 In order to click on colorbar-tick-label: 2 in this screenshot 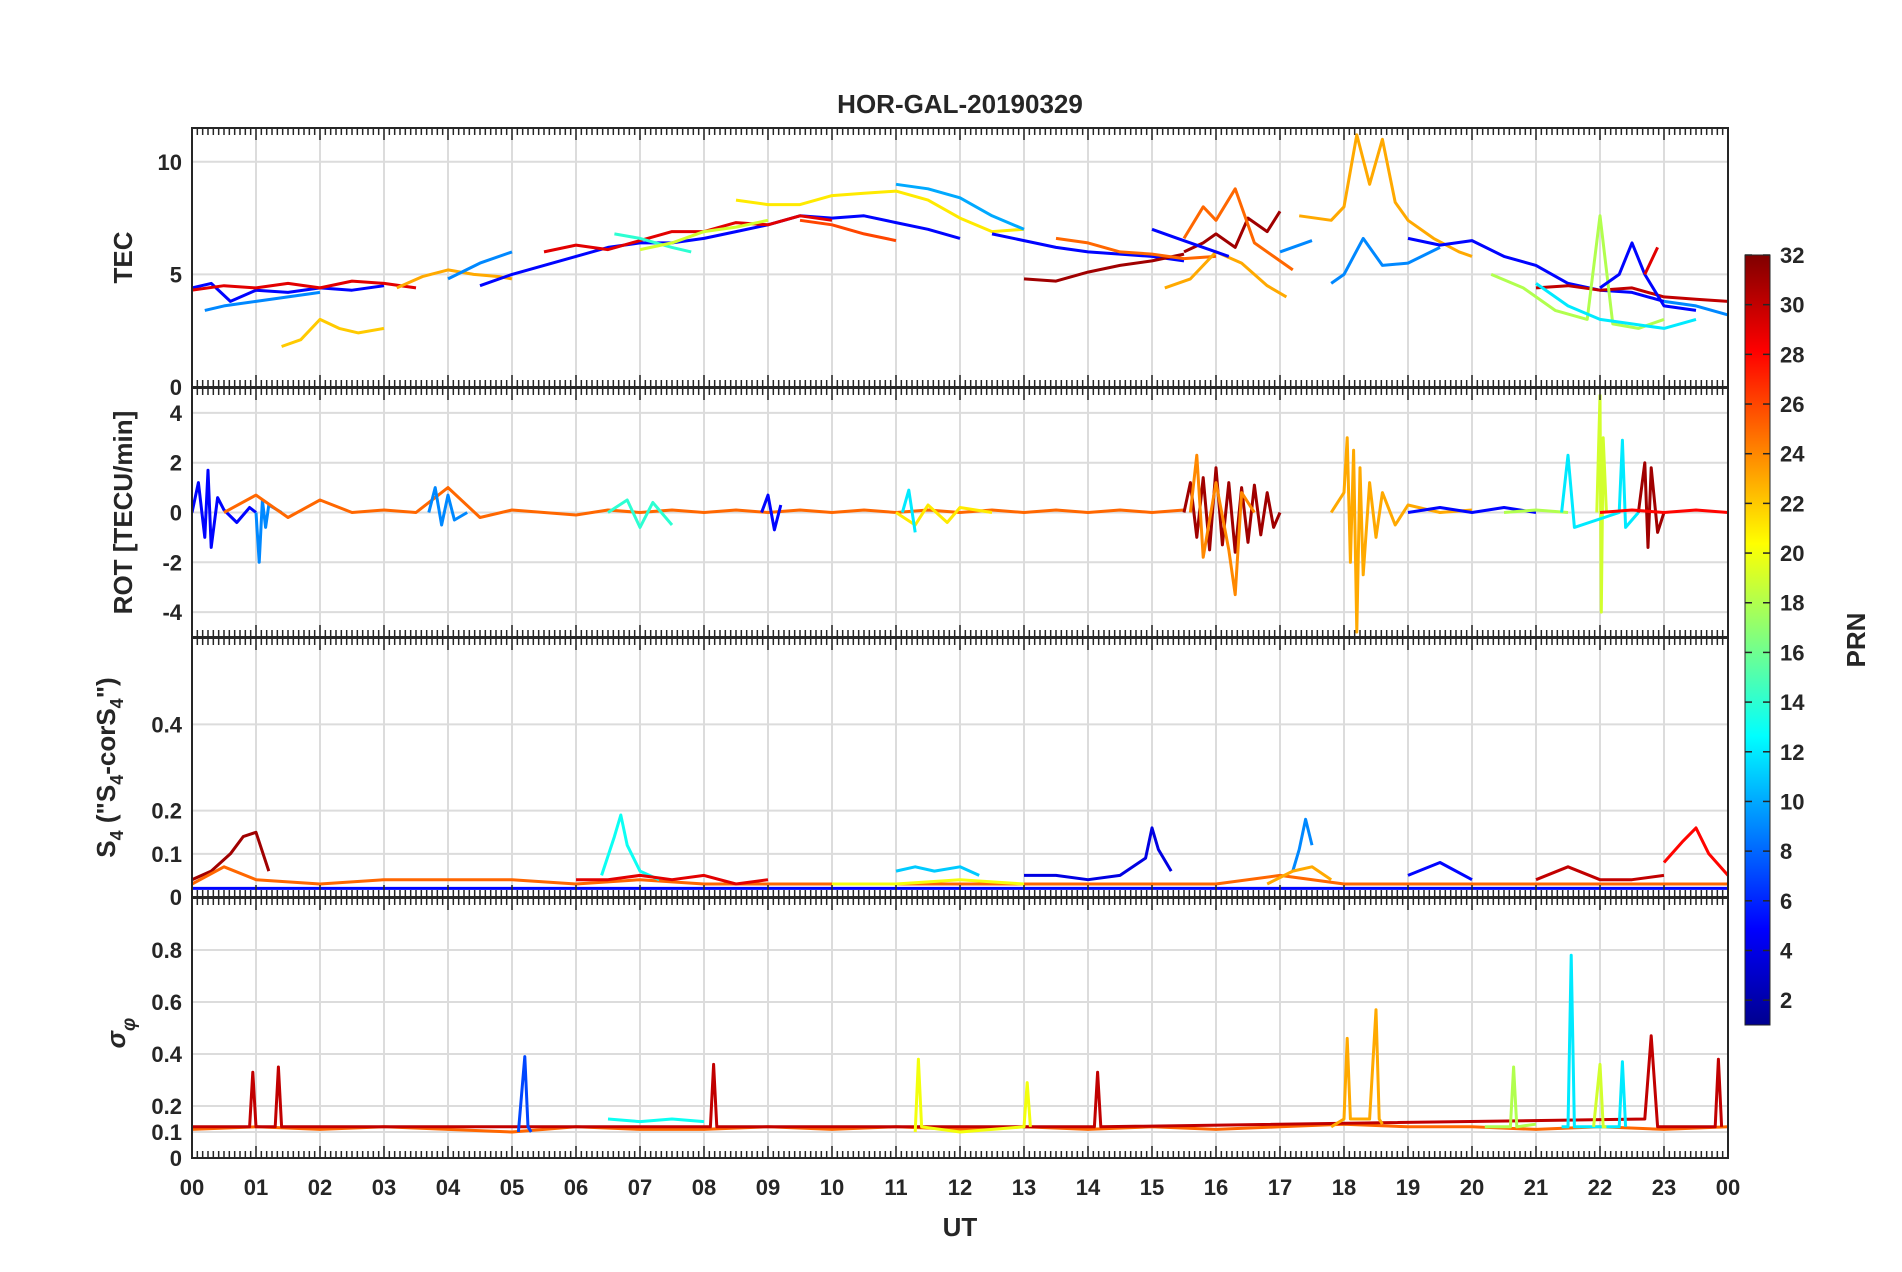, I will do `click(1786, 1000)`.